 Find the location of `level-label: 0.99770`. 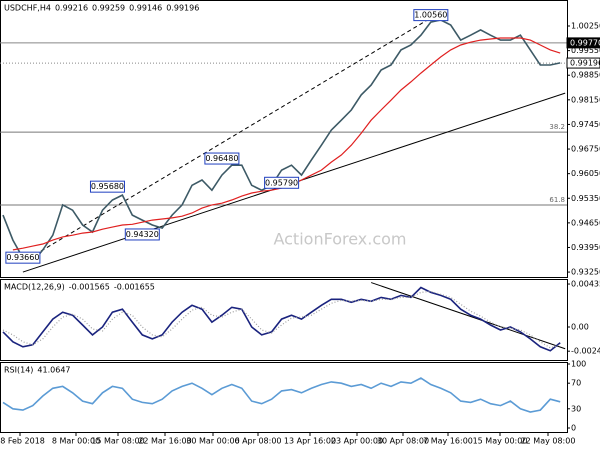

level-label: 0.99770 is located at coordinates (585, 42).